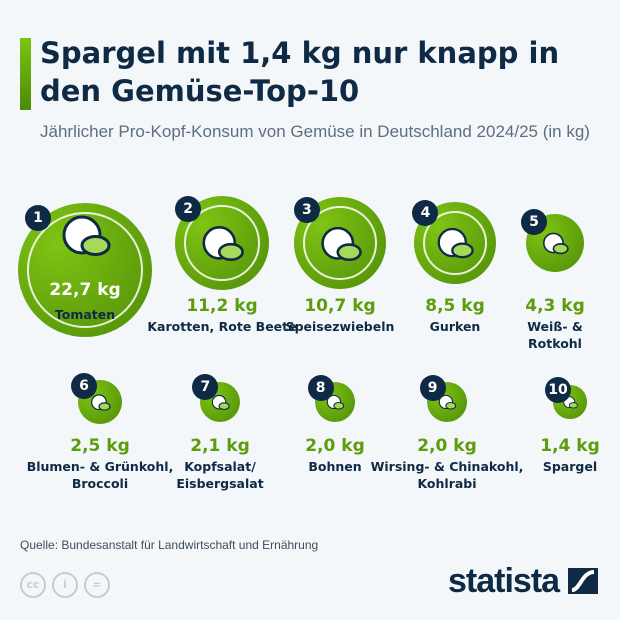 This screenshot has height=620, width=620. What do you see at coordinates (100, 475) in the screenshot?
I see `category-label: Blumen- & Grünkohl, Broccoli` at bounding box center [100, 475].